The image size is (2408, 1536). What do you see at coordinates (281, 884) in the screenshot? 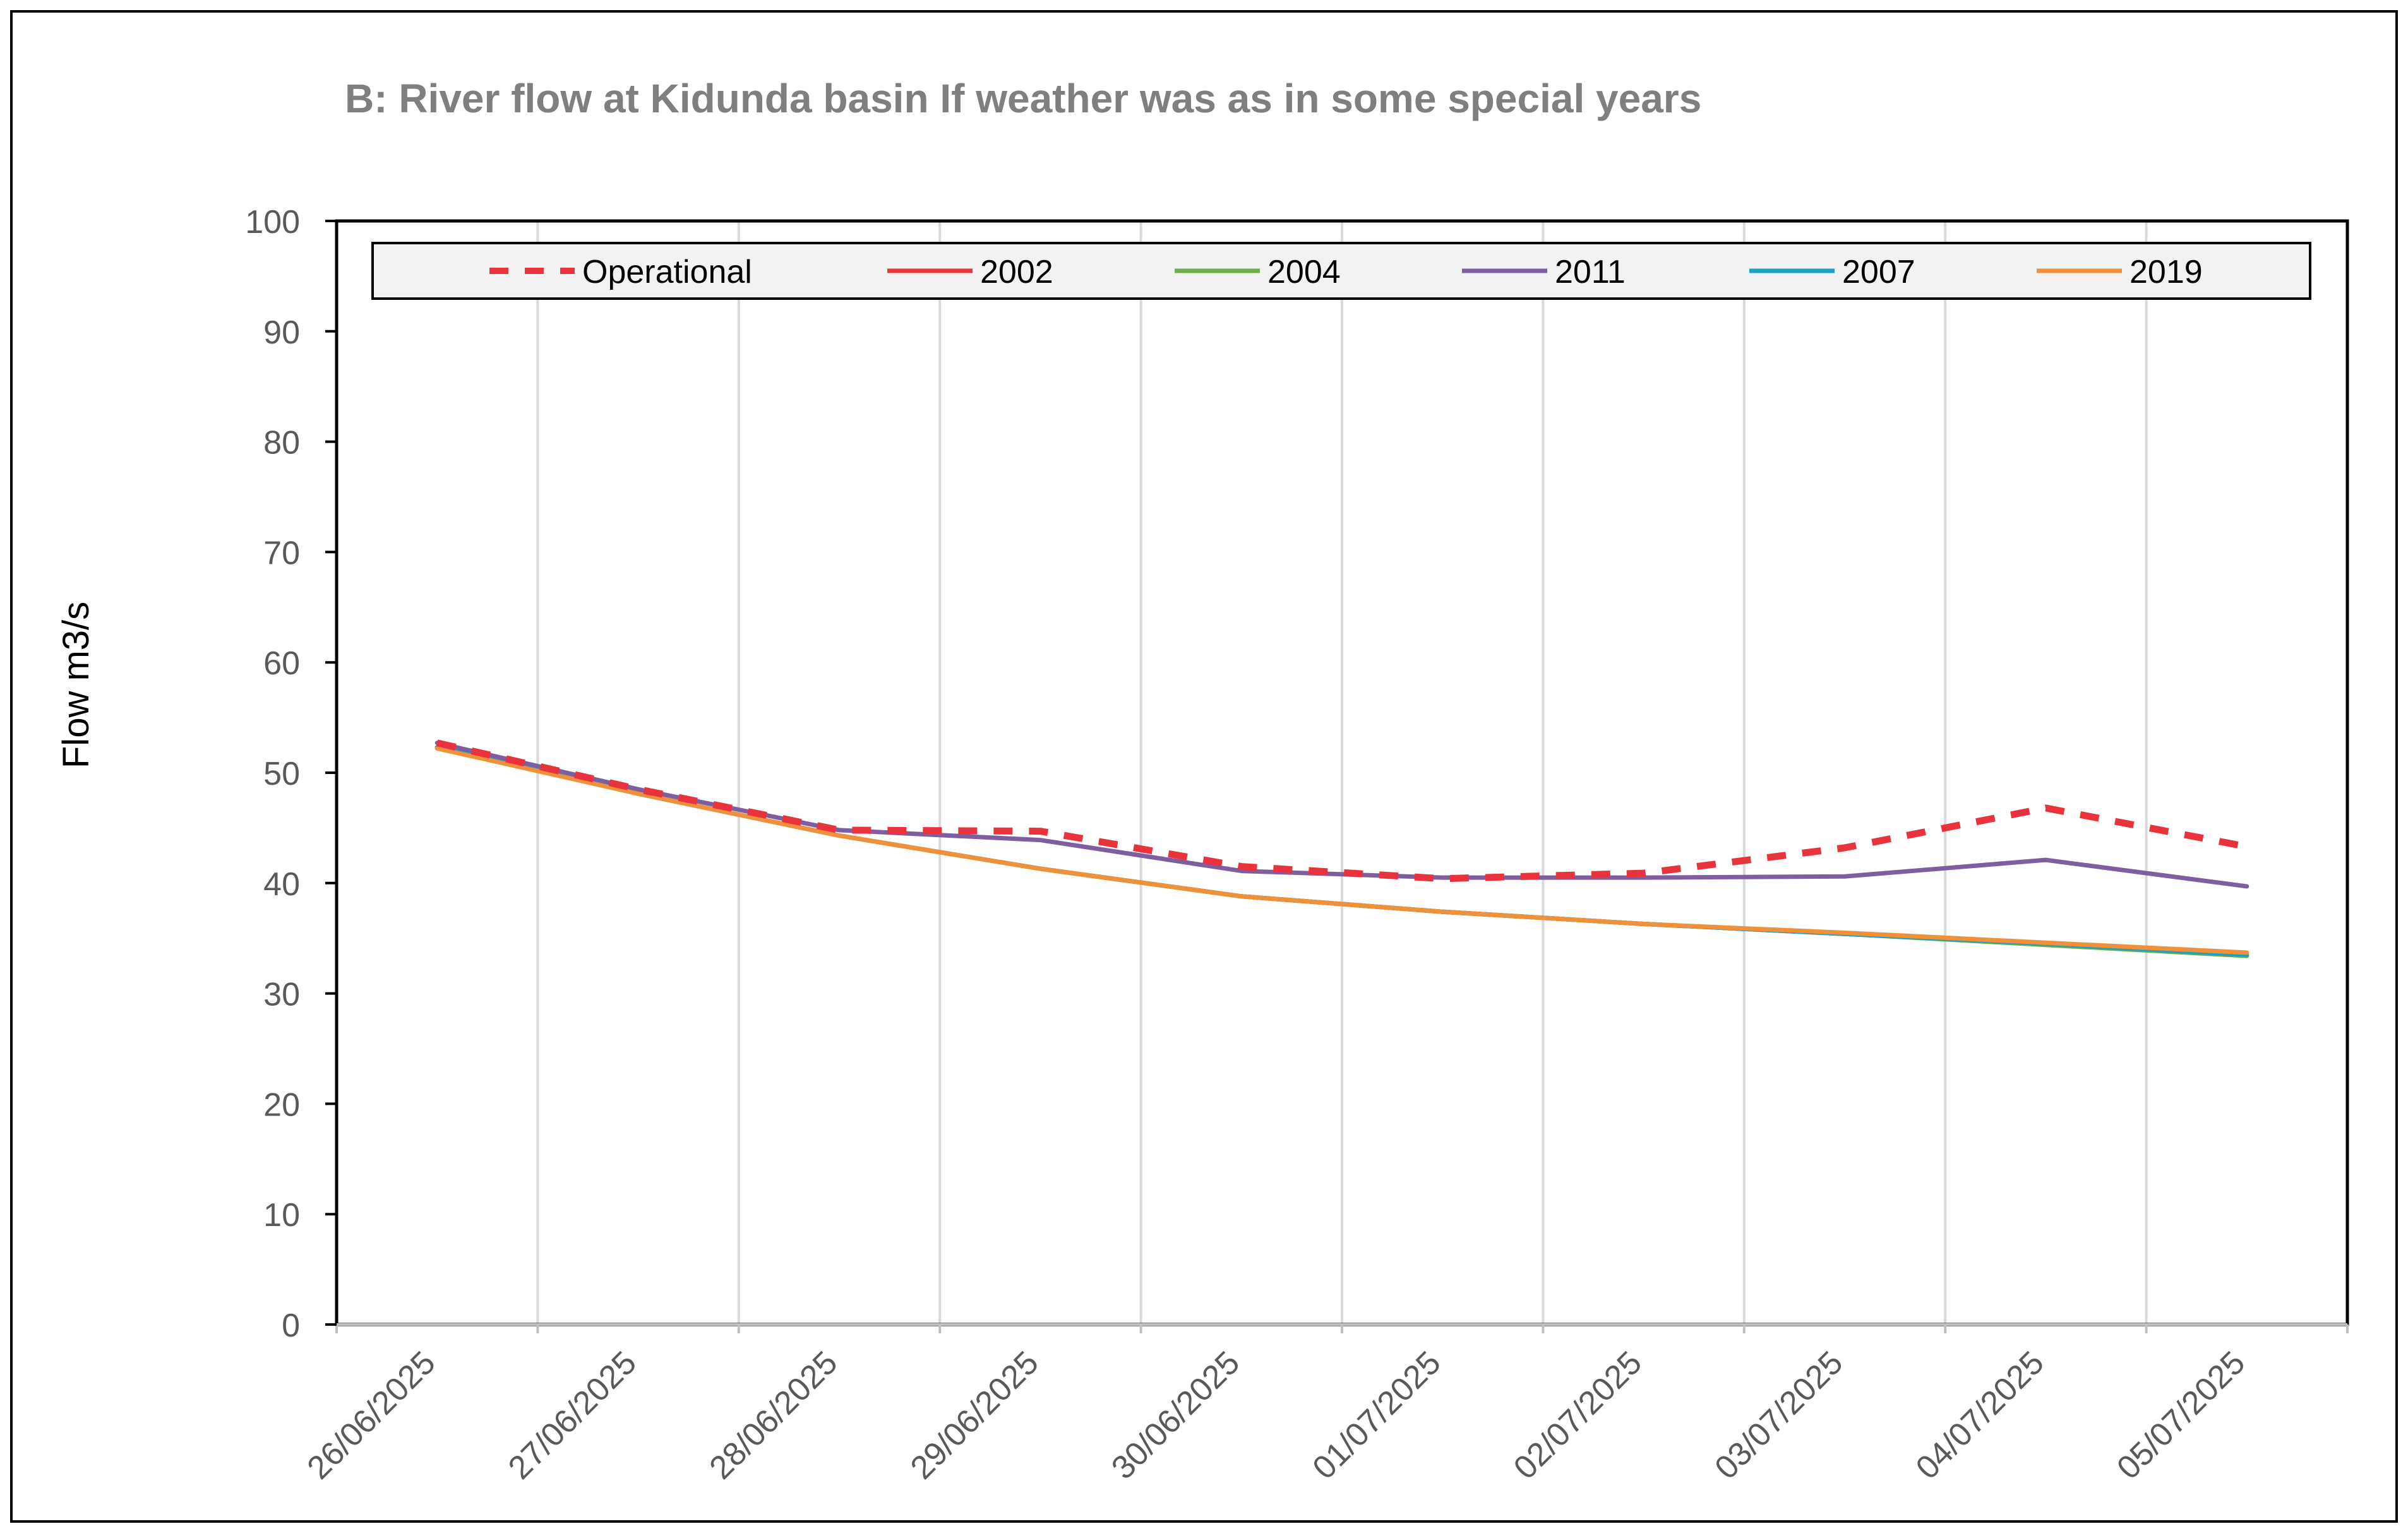
I see `y-tick-label: 40` at bounding box center [281, 884].